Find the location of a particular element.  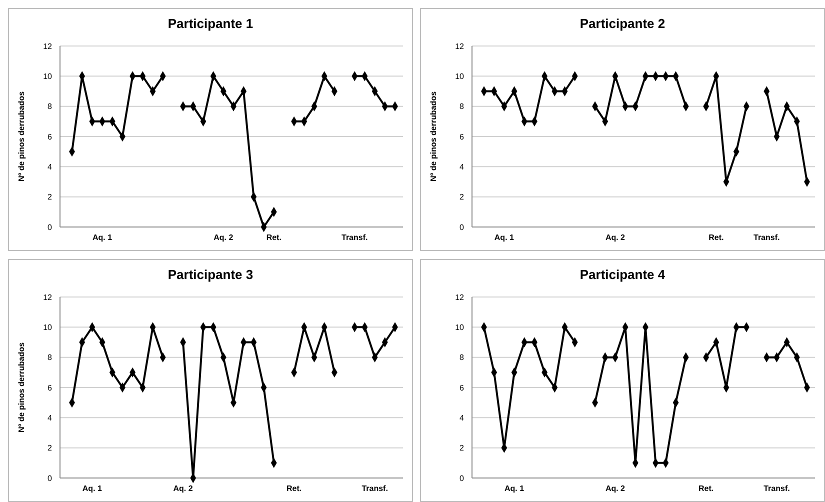

chart-title: Participante 2 is located at coordinates (623, 23).